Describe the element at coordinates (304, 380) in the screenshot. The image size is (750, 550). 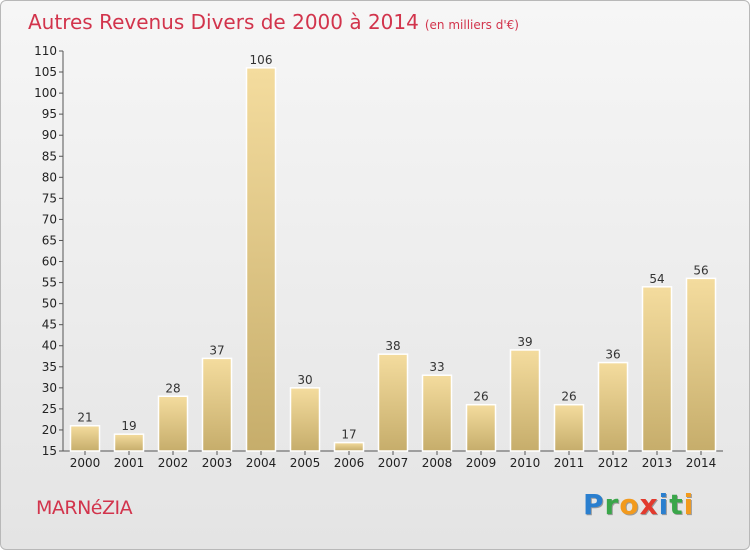
I see `bar-value-label: 30` at that location.